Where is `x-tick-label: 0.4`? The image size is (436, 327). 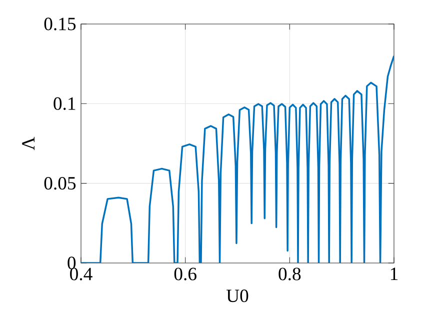 x-tick-label: 0.4 is located at coordinates (81, 274).